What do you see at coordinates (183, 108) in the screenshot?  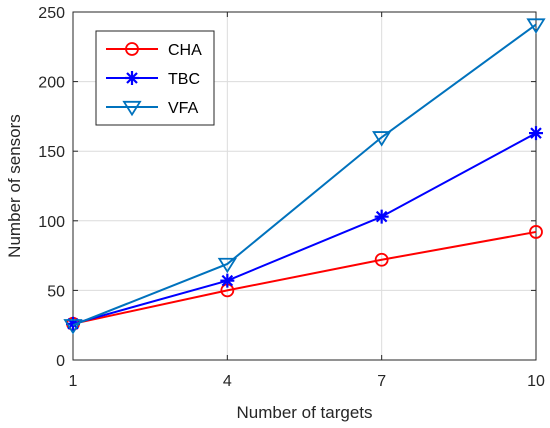 I see `legend-label: VFA` at bounding box center [183, 108].